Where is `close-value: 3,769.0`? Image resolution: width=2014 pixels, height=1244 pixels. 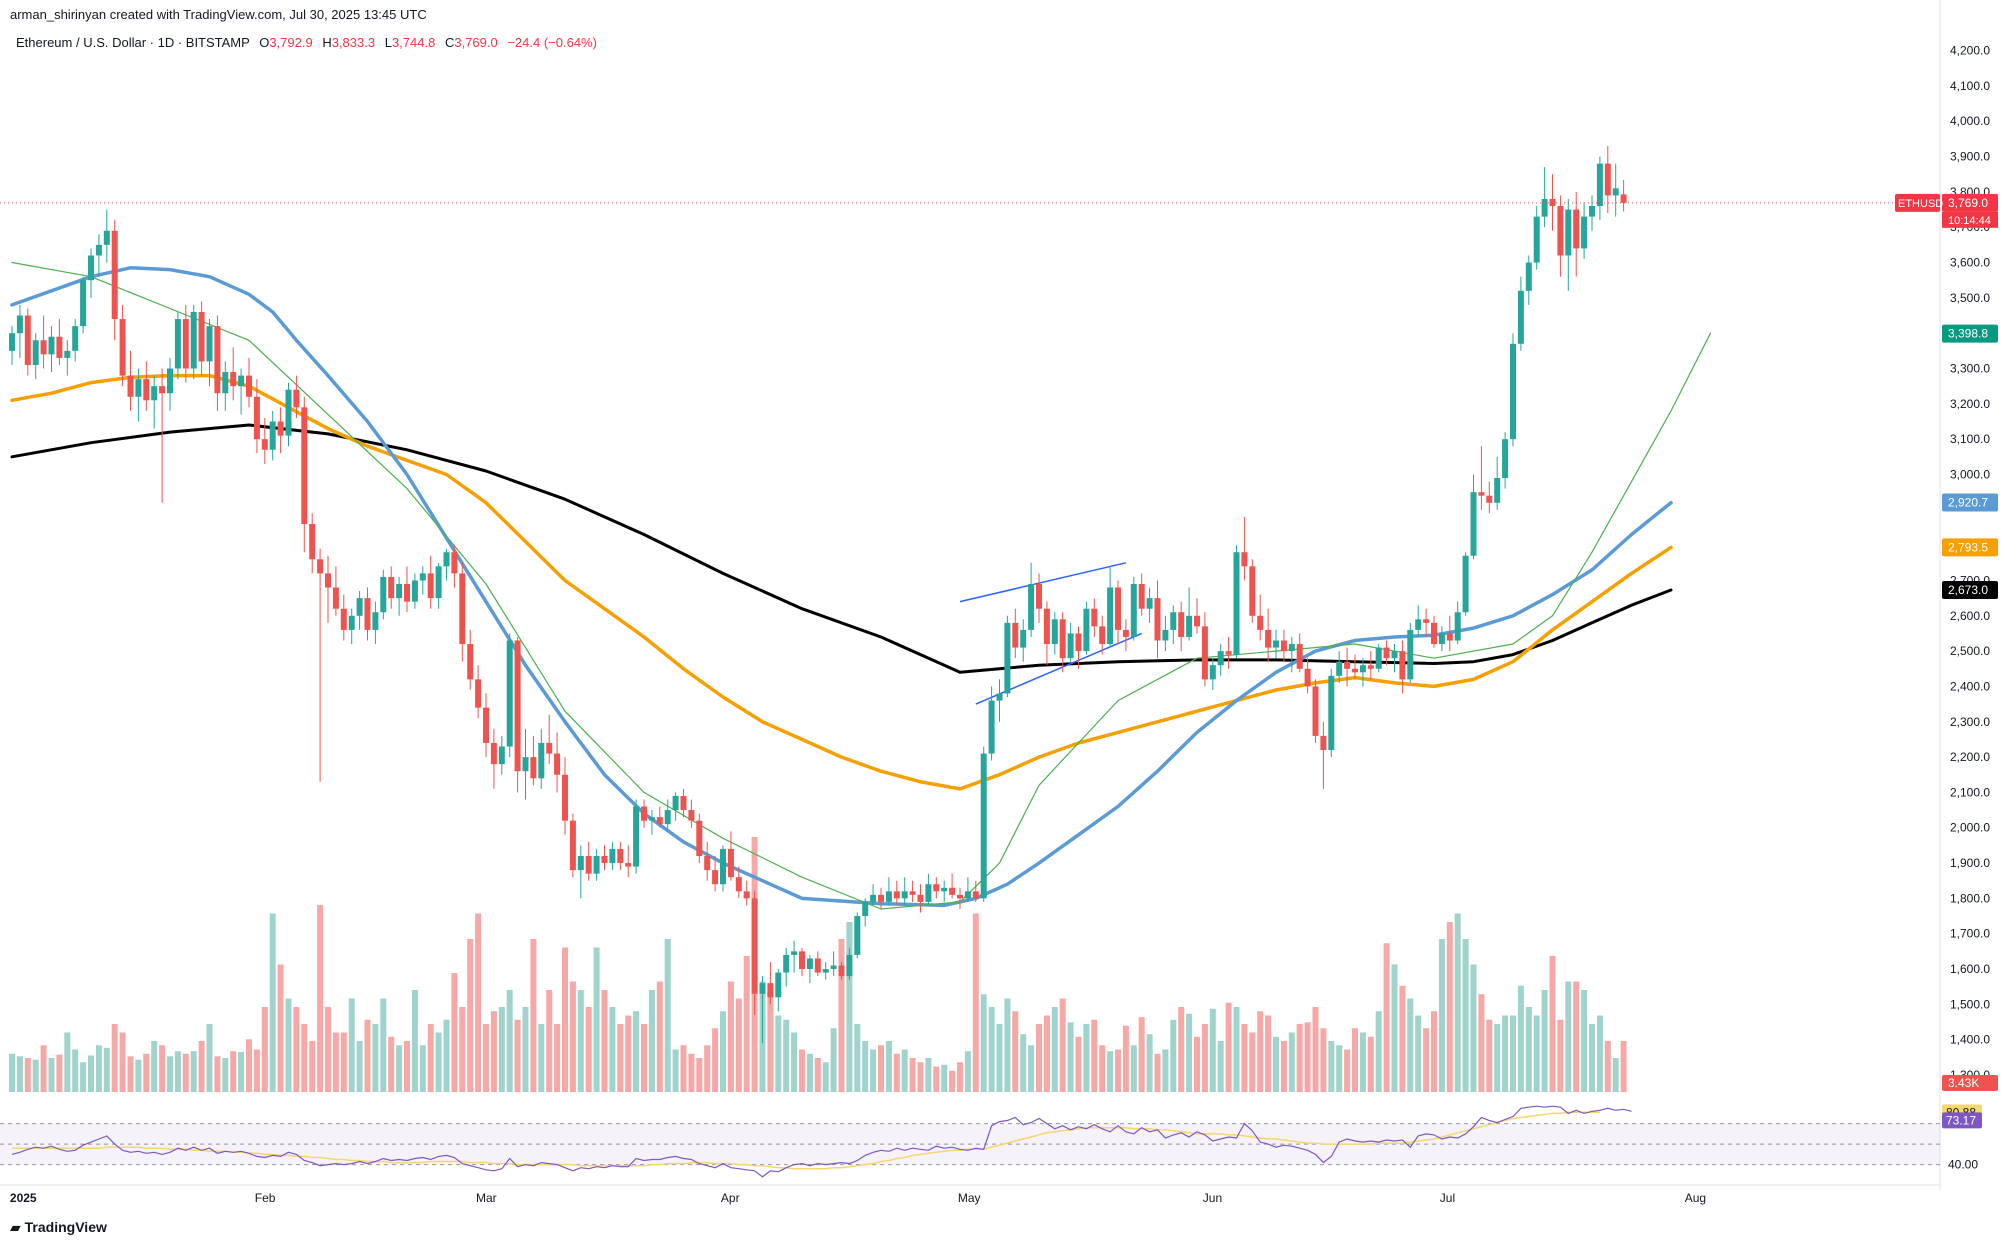
close-value: 3,769.0 is located at coordinates (476, 42).